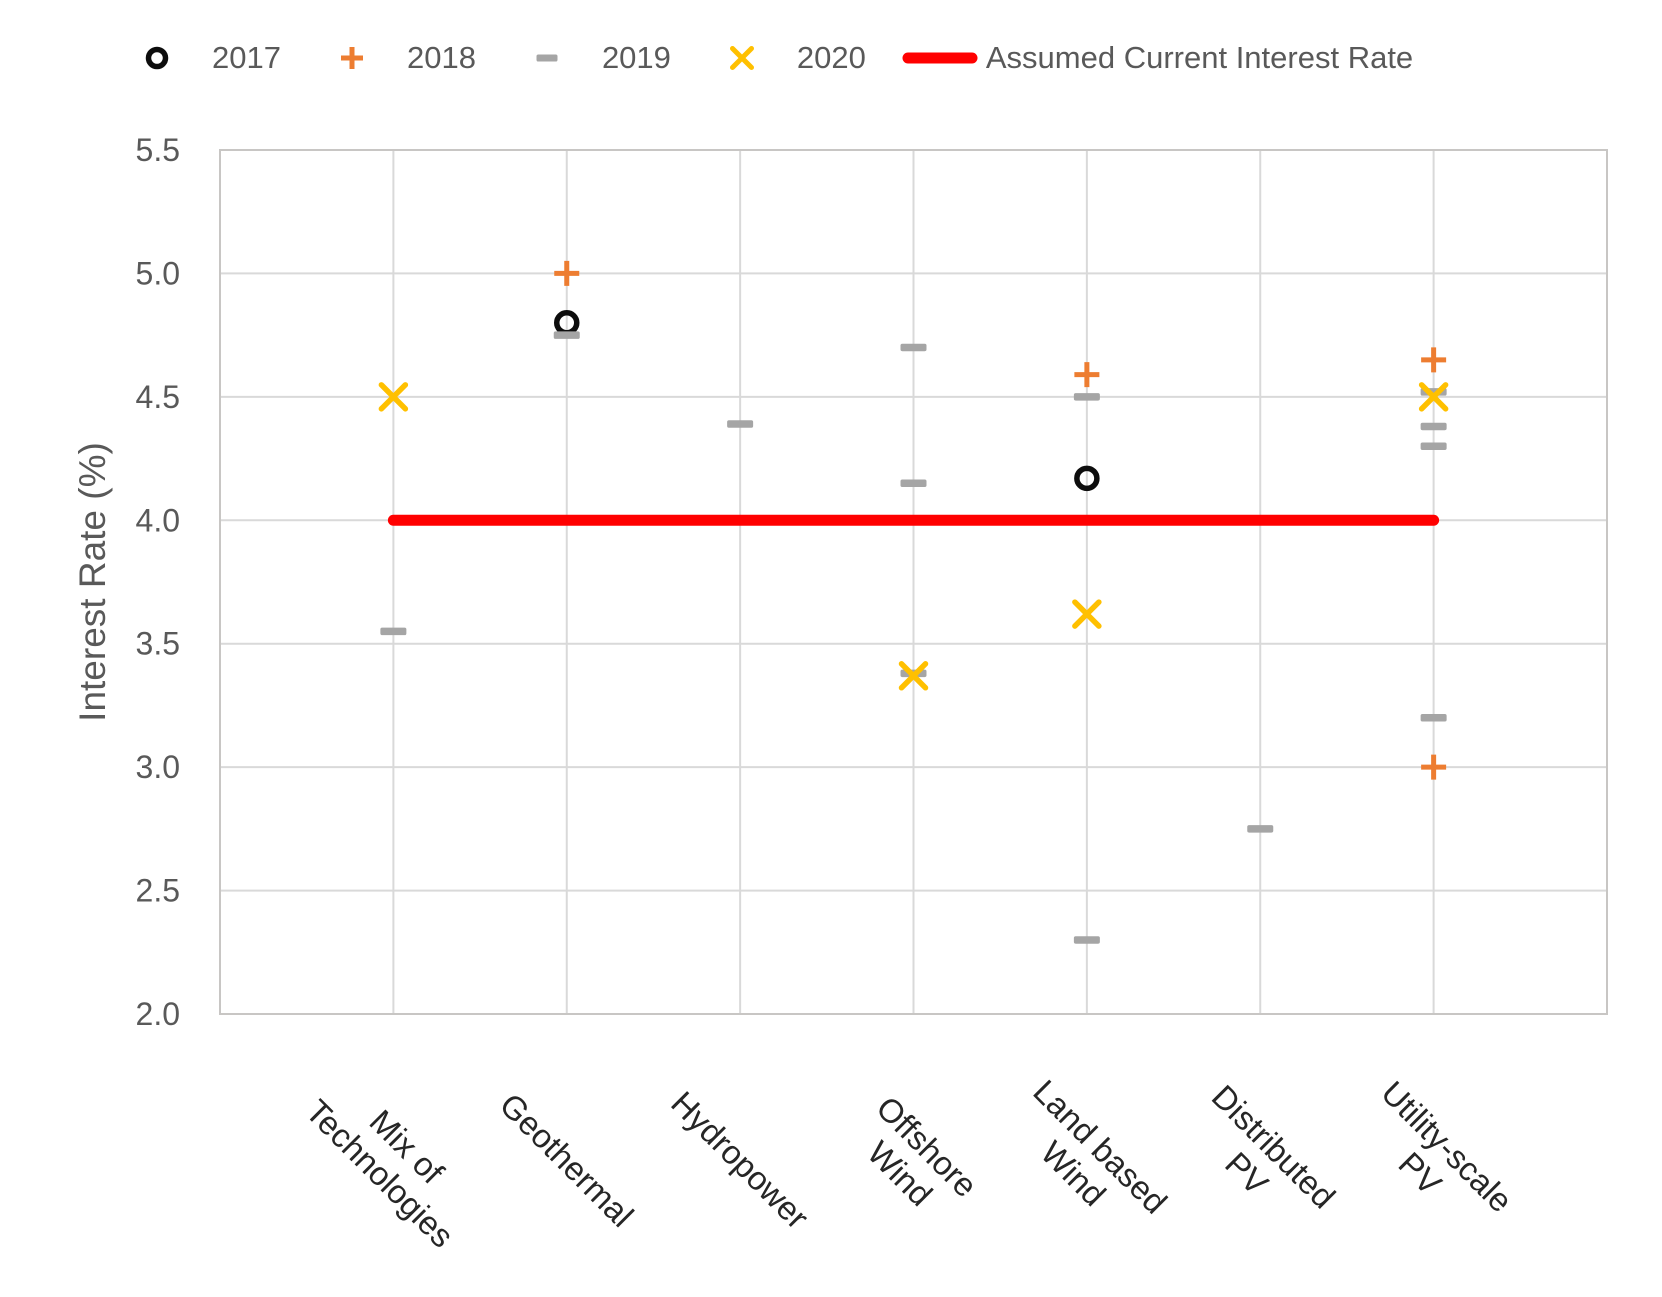  I want to click on legend-item-2017: 2017, so click(211, 58).